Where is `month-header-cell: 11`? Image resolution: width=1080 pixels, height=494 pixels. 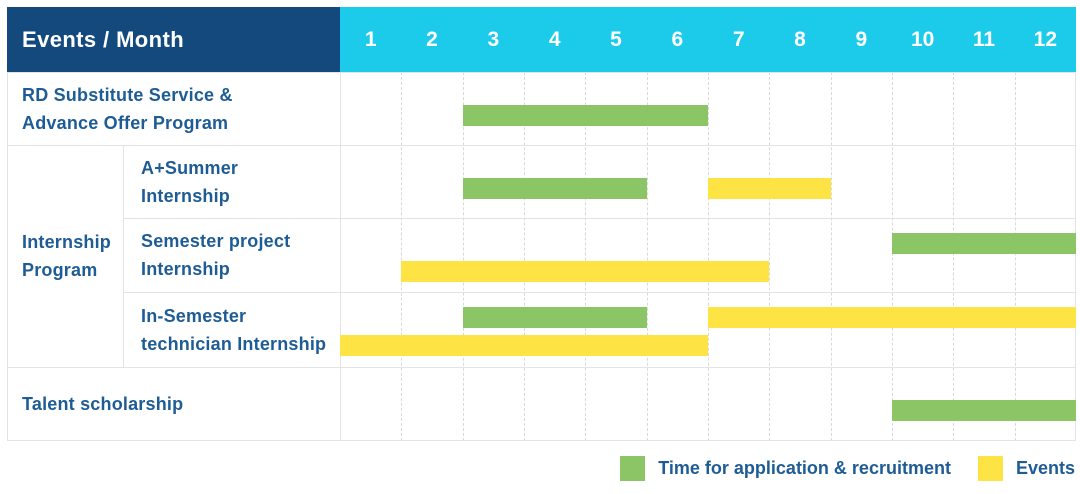 month-header-cell: 11 is located at coordinates (984, 39).